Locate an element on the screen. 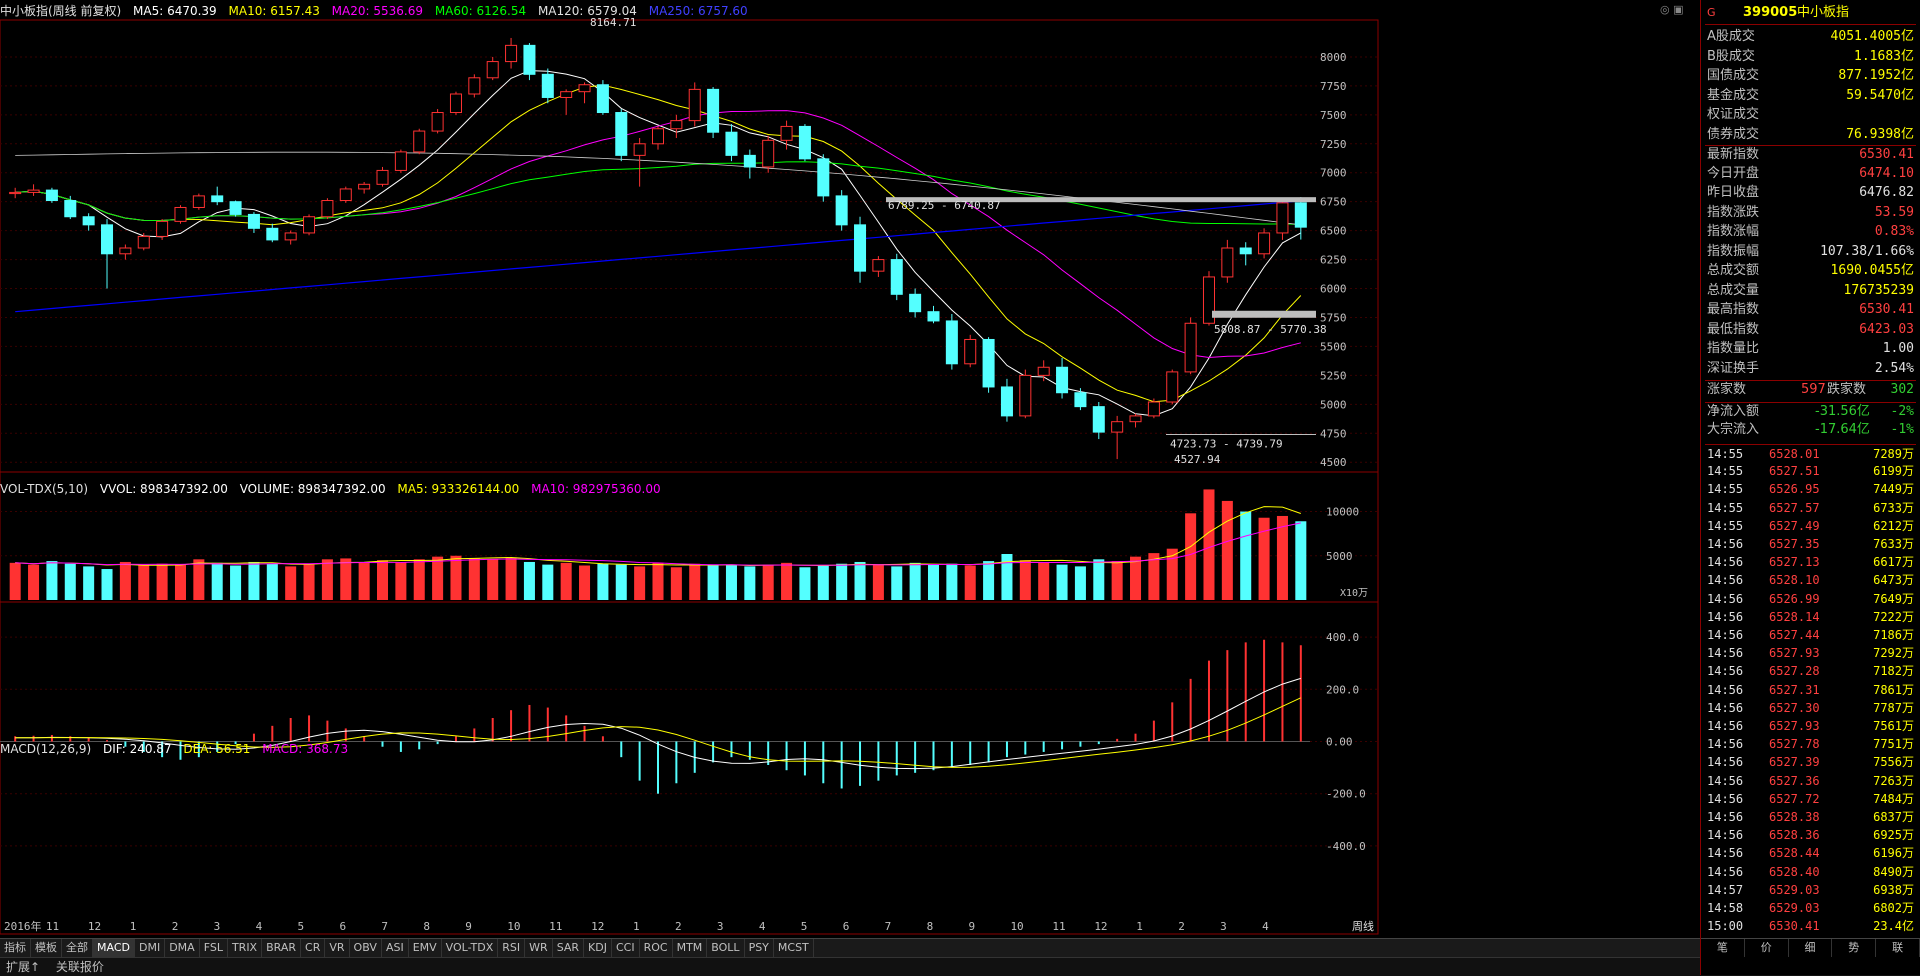  side-tab: 细 is located at coordinates (1811, 948).